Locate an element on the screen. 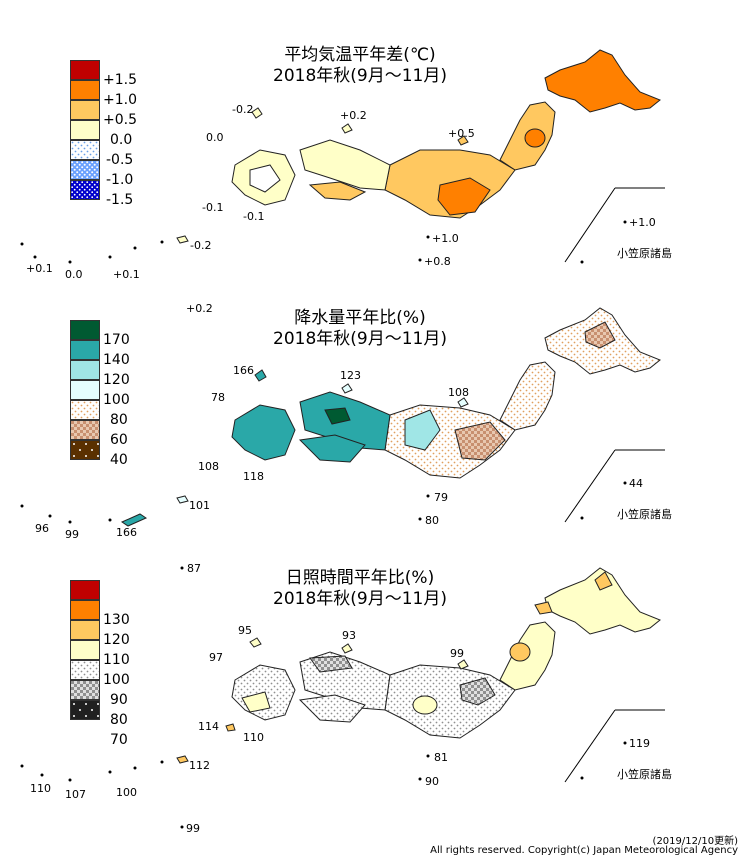  map-value: 93 is located at coordinates (349, 635).